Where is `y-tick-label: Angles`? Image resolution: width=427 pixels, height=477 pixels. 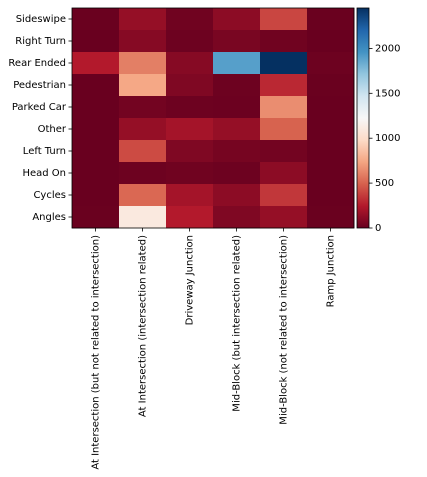 y-tick-label: Angles is located at coordinates (49, 217).